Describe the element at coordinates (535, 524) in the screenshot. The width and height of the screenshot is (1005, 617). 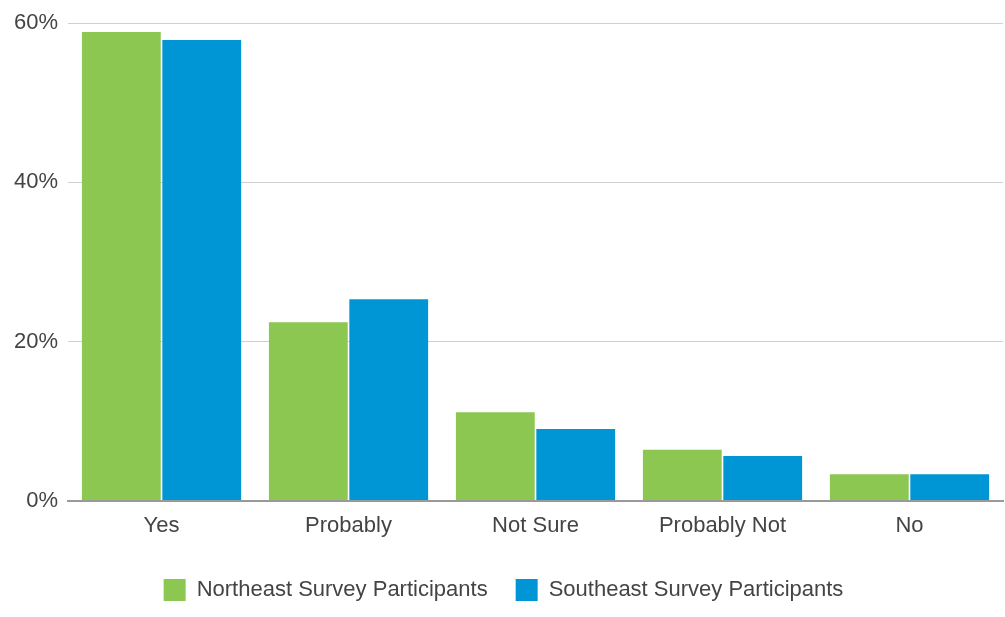
I see `x-tick-label: Not Sure` at that location.